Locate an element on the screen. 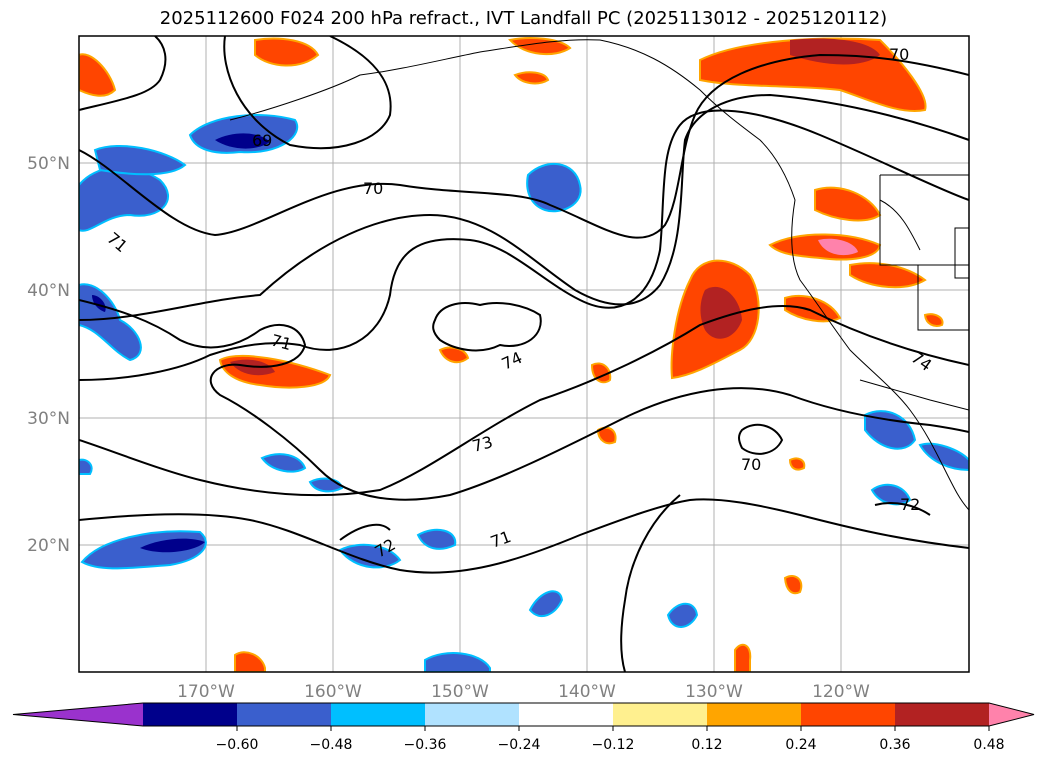  contour-label: 72 is located at coordinates (910, 504).